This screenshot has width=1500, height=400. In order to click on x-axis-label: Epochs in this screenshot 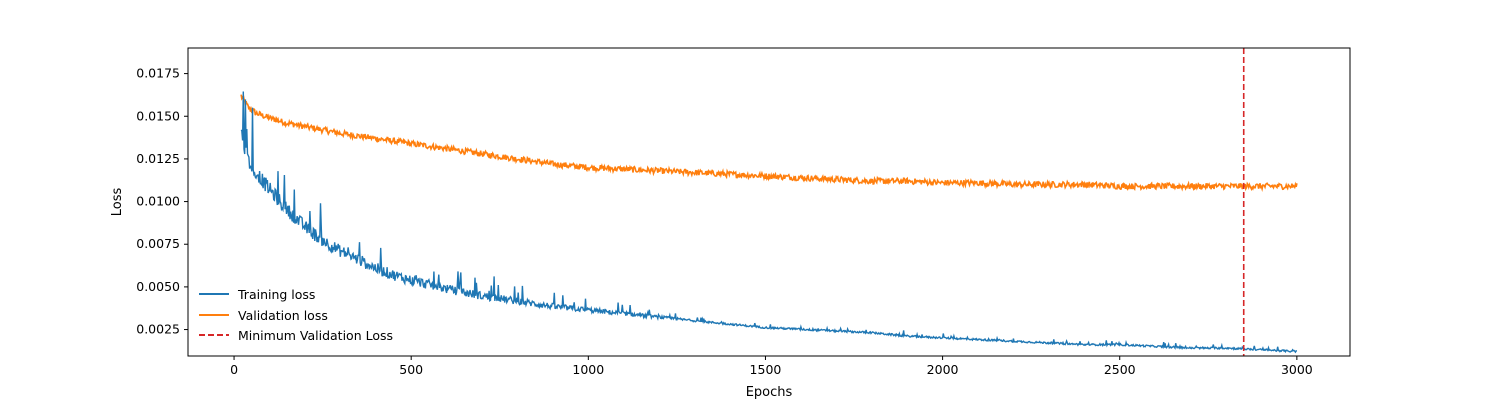, I will do `click(769, 392)`.